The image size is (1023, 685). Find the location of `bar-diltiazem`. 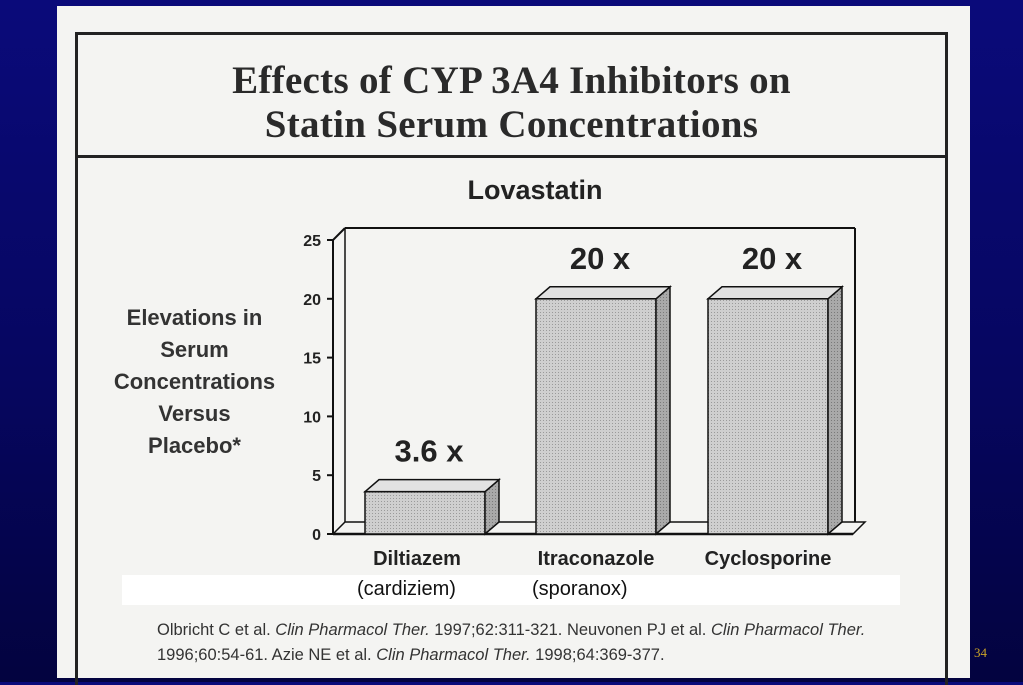

bar-diltiazem is located at coordinates (425, 512).